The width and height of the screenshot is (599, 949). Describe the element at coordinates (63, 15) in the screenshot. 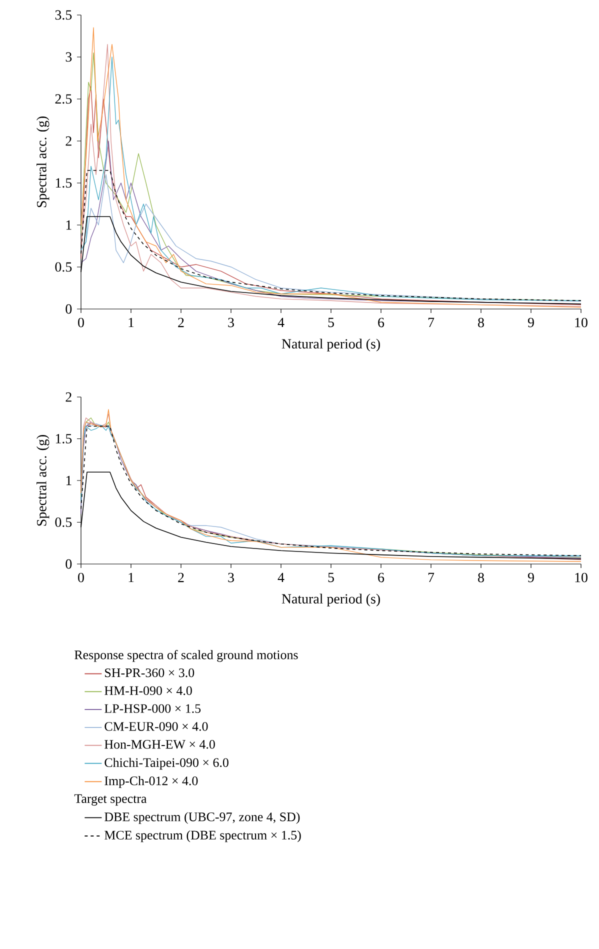

I see `y-tick-label: 3.5` at that location.